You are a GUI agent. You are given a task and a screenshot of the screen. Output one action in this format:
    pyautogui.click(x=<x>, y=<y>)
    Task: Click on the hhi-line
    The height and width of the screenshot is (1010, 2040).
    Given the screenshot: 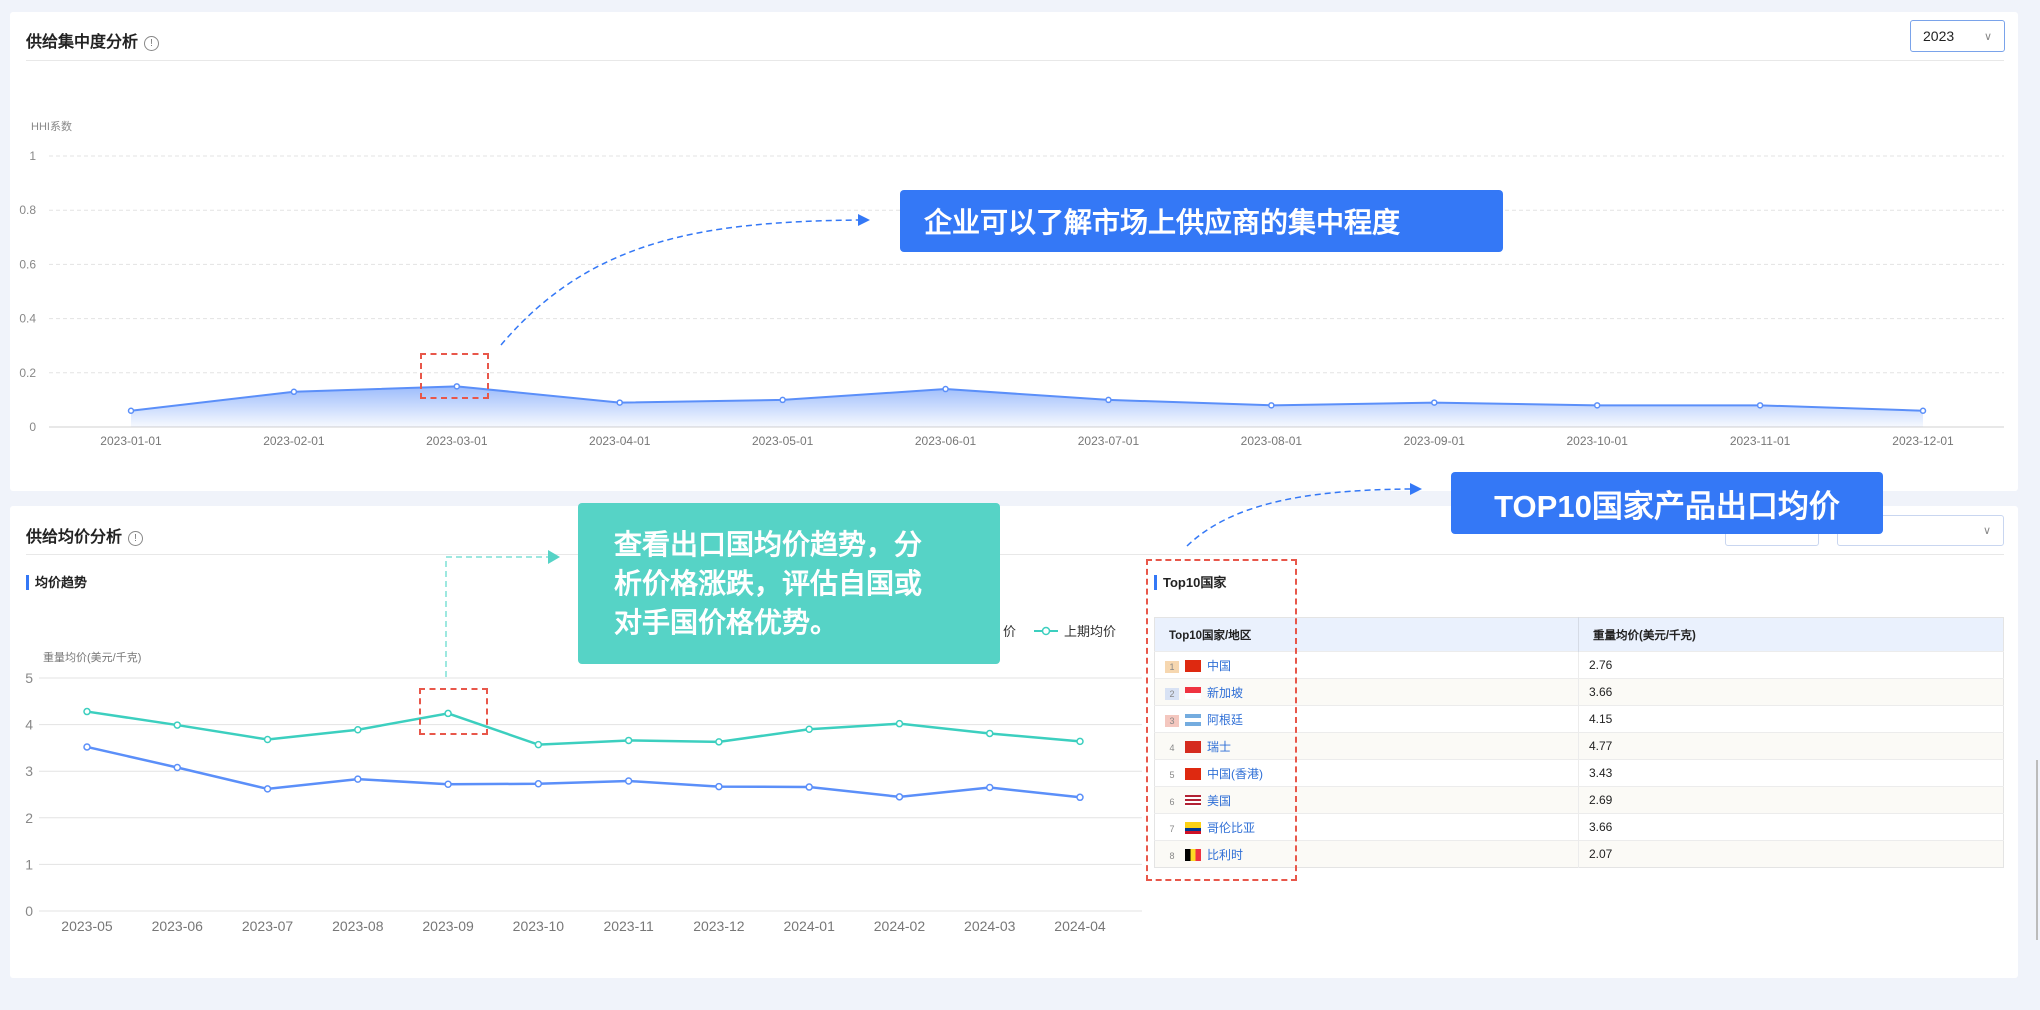 What is the action you would take?
    pyautogui.click(x=1027, y=398)
    